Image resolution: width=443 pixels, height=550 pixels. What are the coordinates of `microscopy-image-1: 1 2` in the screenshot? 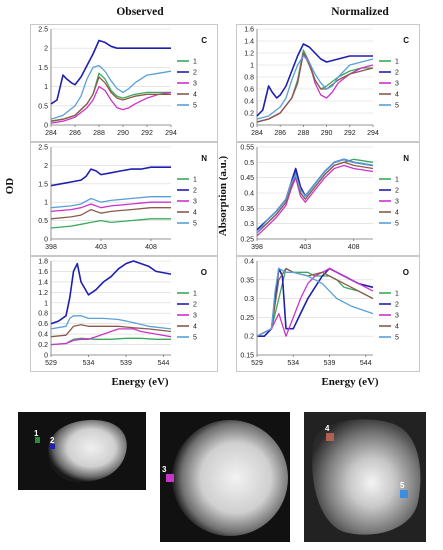 It's located at (82, 451).